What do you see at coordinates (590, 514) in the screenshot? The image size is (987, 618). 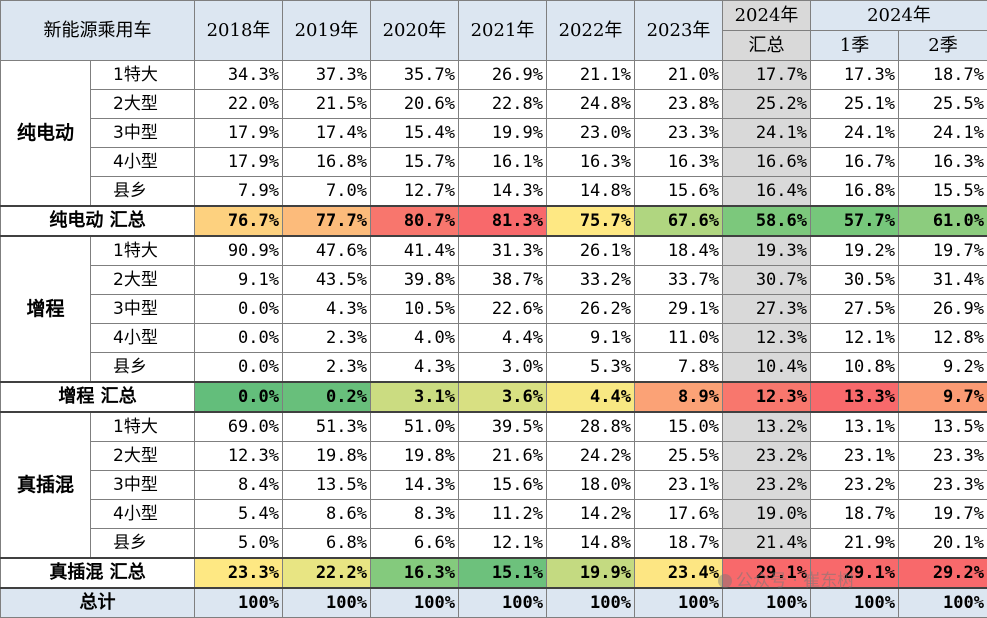 I see `share-cell: 14.2%` at bounding box center [590, 514].